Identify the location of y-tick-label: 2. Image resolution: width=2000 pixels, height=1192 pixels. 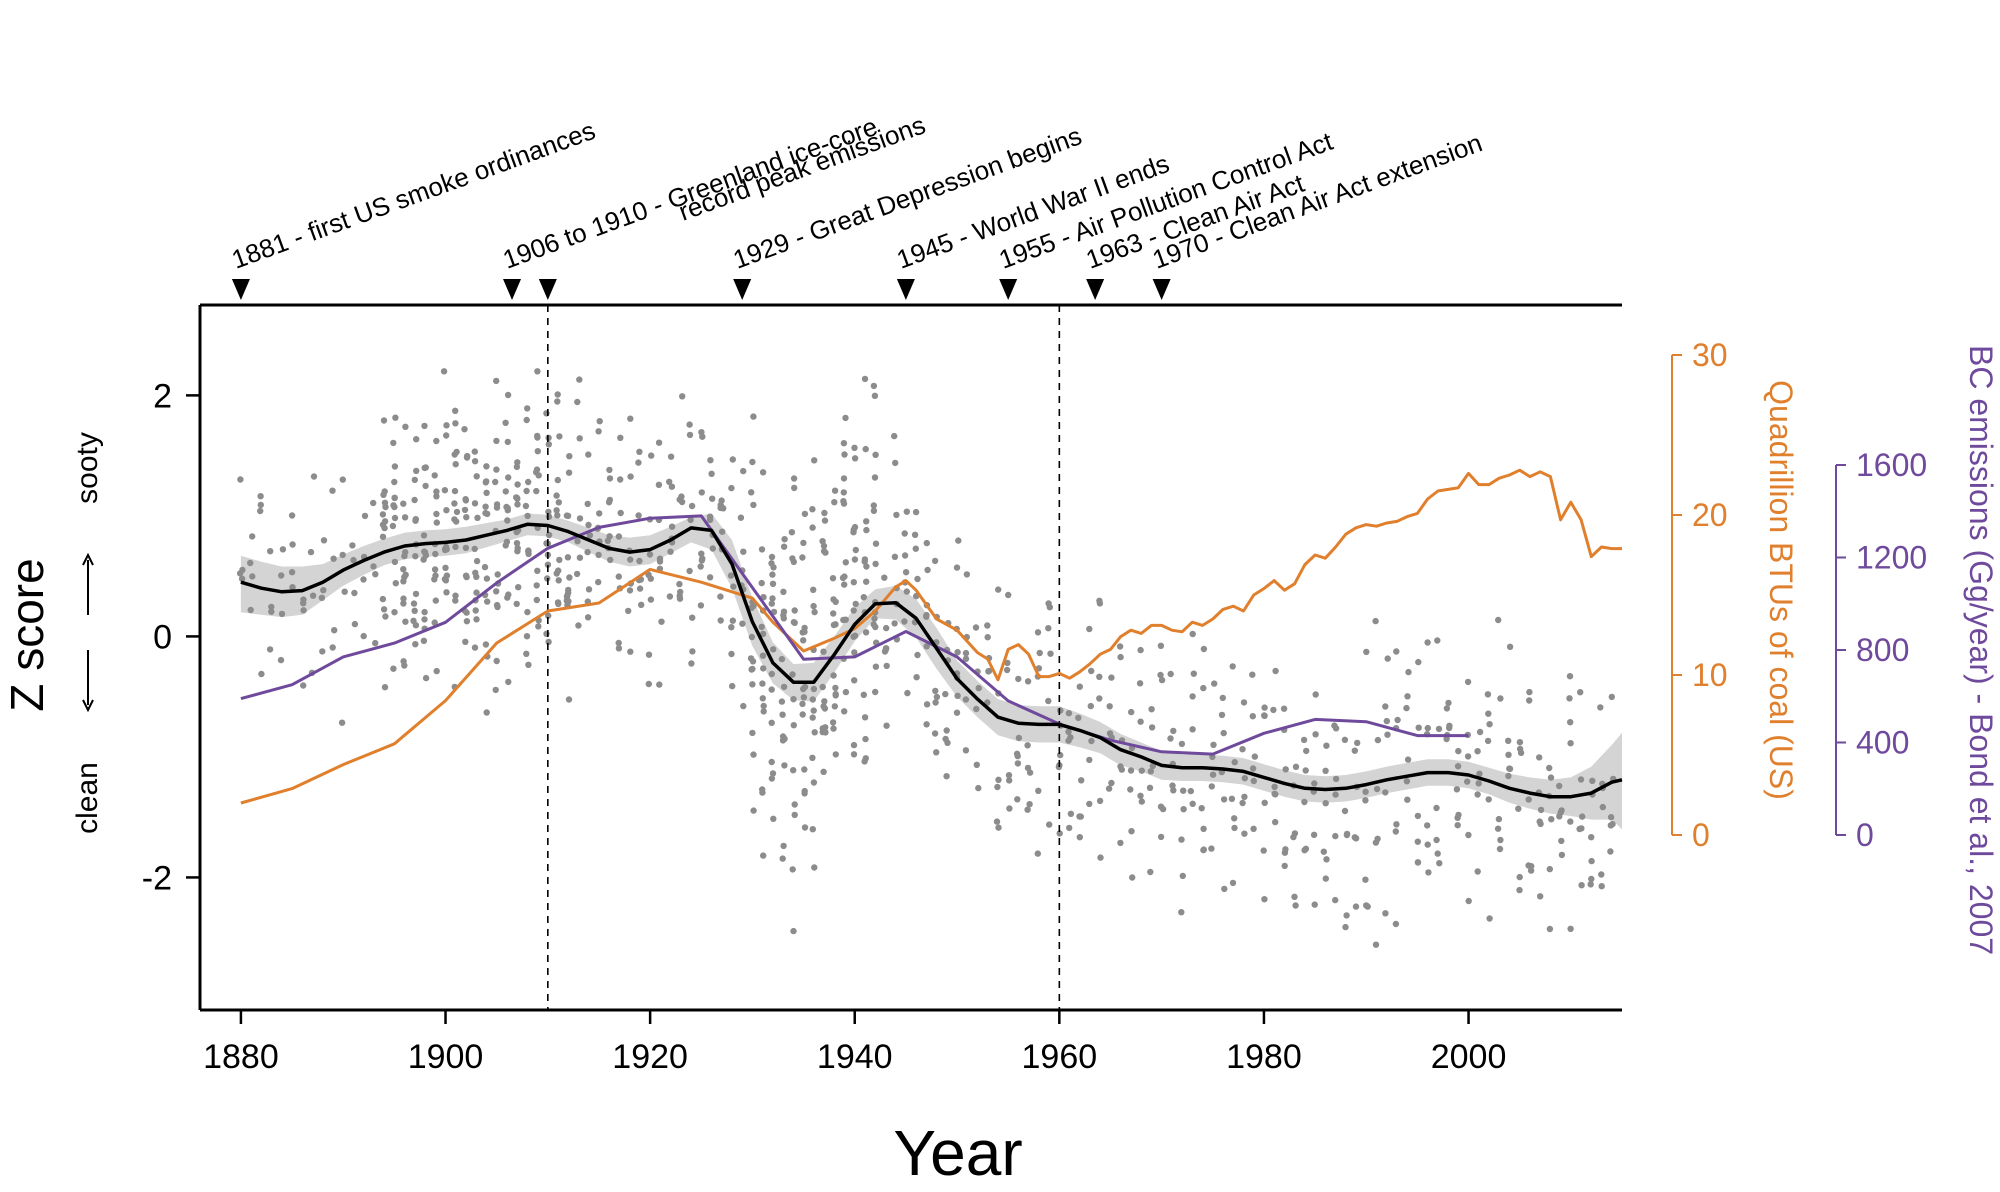
(162, 396).